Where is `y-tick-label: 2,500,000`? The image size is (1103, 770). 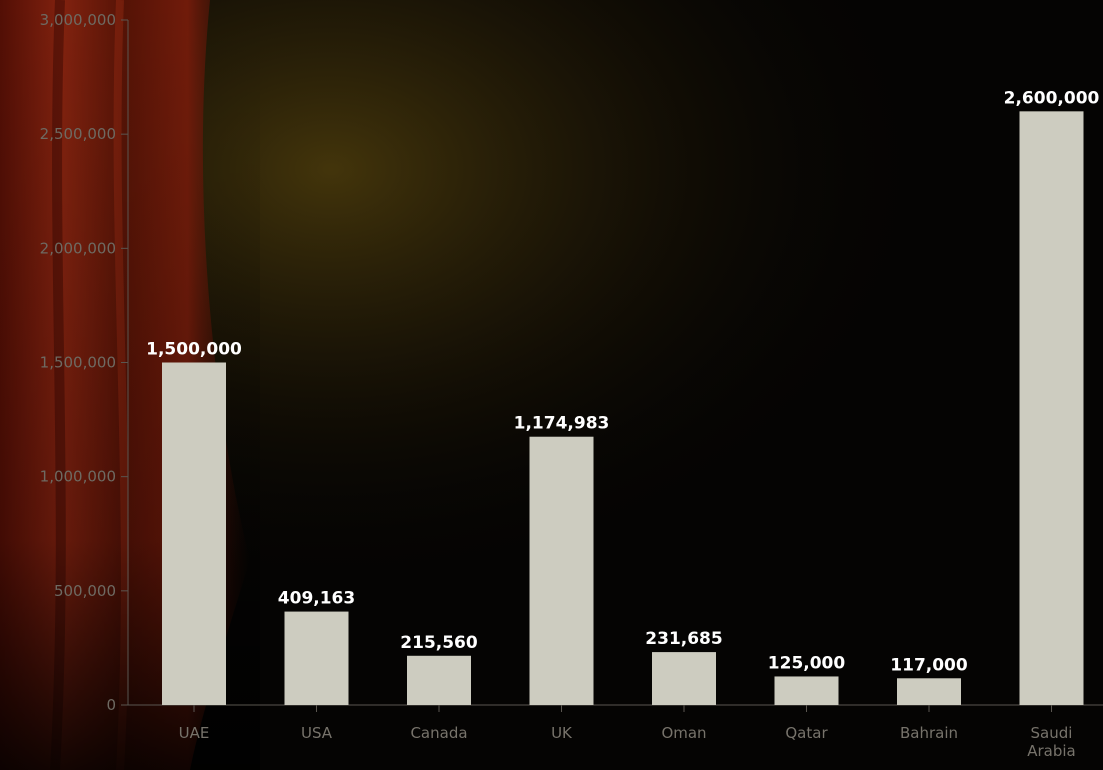
y-tick-label: 2,500,000 is located at coordinates (78, 134).